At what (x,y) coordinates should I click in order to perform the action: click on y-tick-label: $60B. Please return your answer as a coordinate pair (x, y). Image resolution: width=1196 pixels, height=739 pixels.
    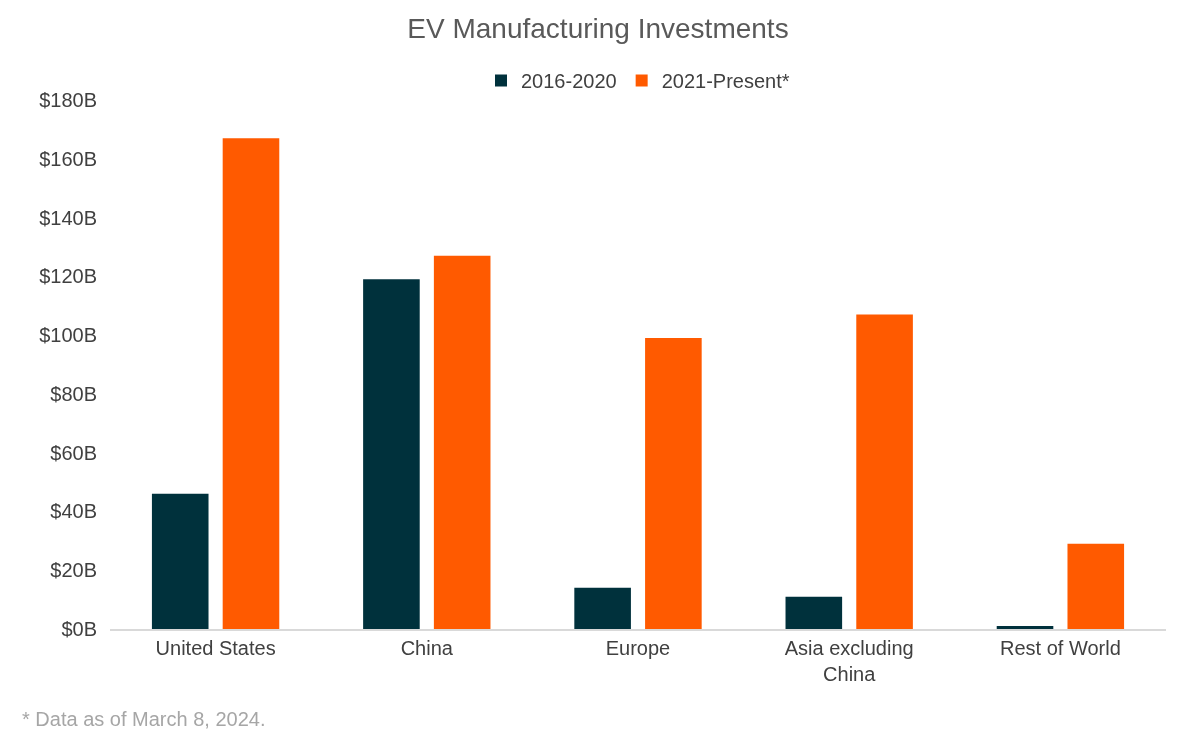
    Looking at the image, I should click on (73, 452).